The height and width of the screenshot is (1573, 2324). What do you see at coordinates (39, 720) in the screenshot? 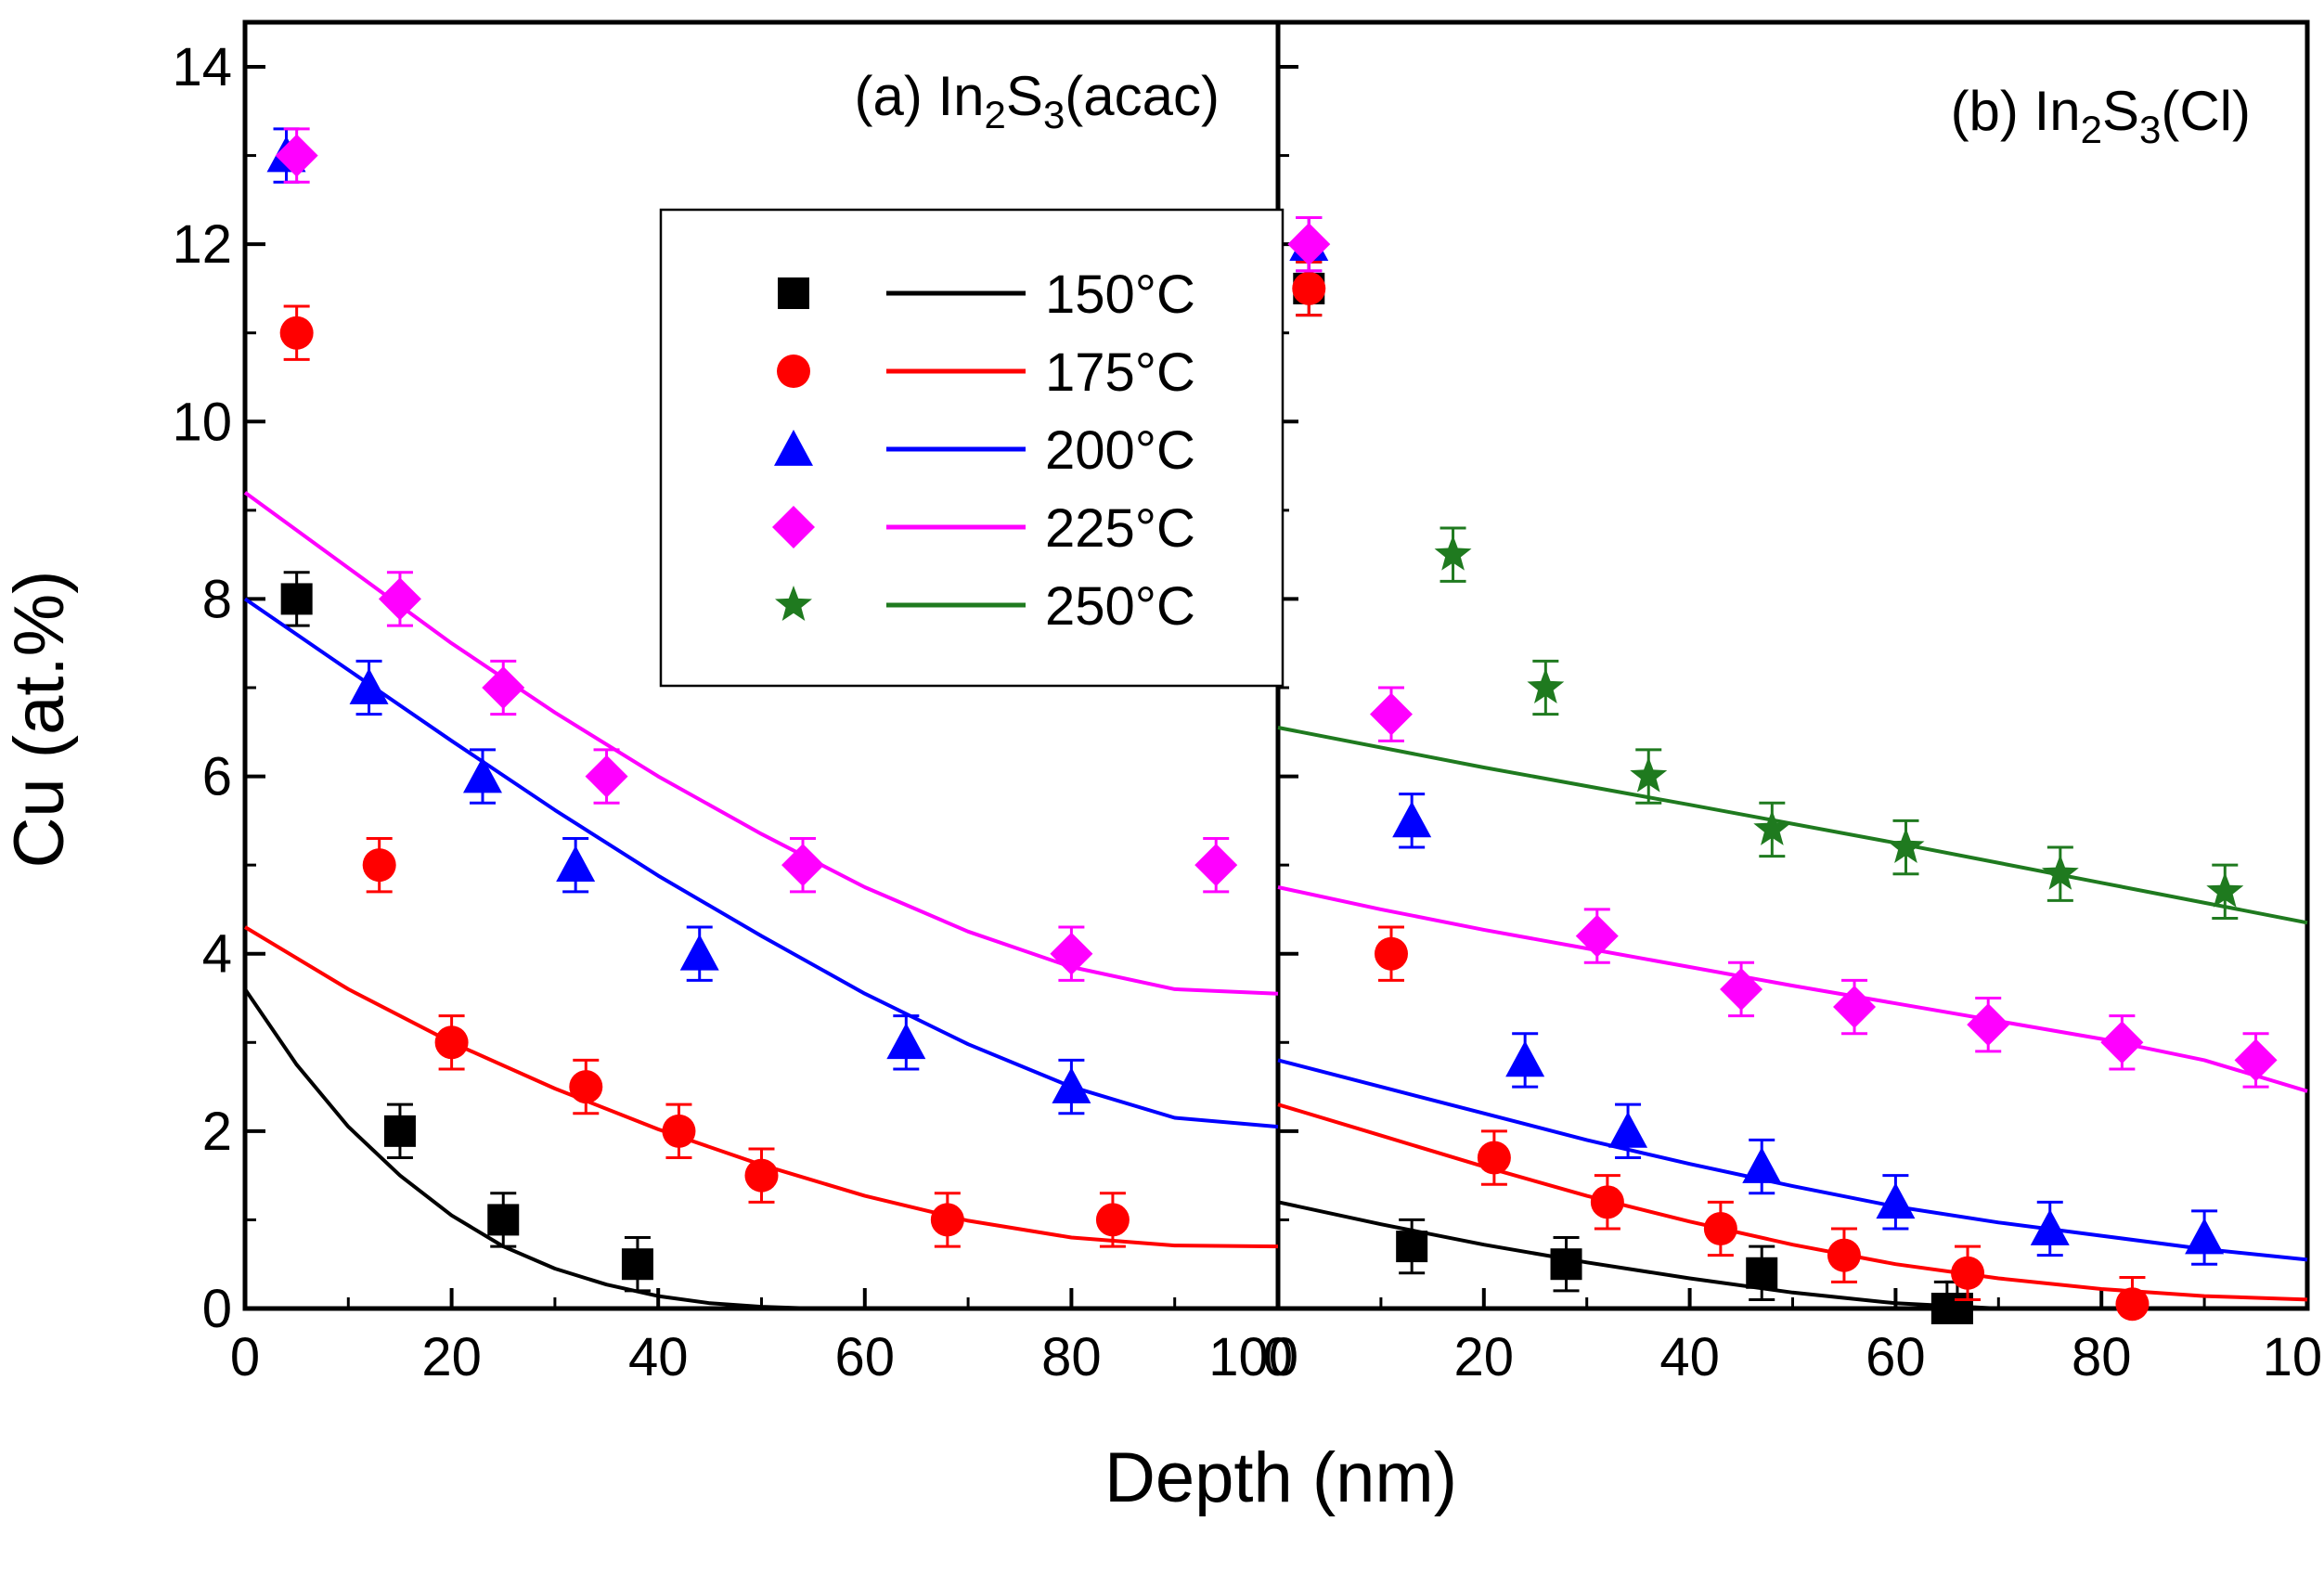
I see `y-axis-title: Cu (at.%)` at bounding box center [39, 720].